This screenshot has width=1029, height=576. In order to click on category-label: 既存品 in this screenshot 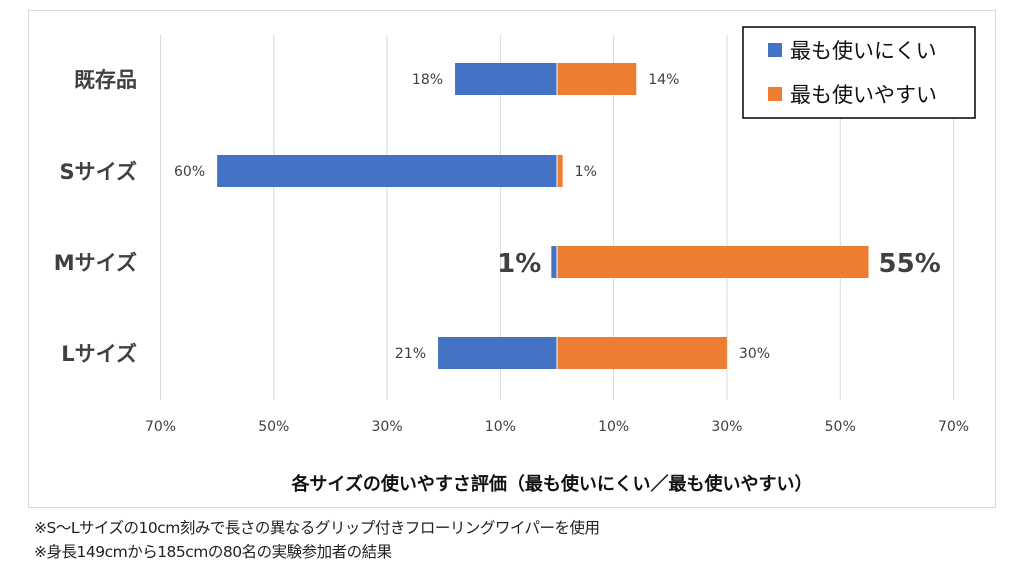, I will do `click(105, 80)`.